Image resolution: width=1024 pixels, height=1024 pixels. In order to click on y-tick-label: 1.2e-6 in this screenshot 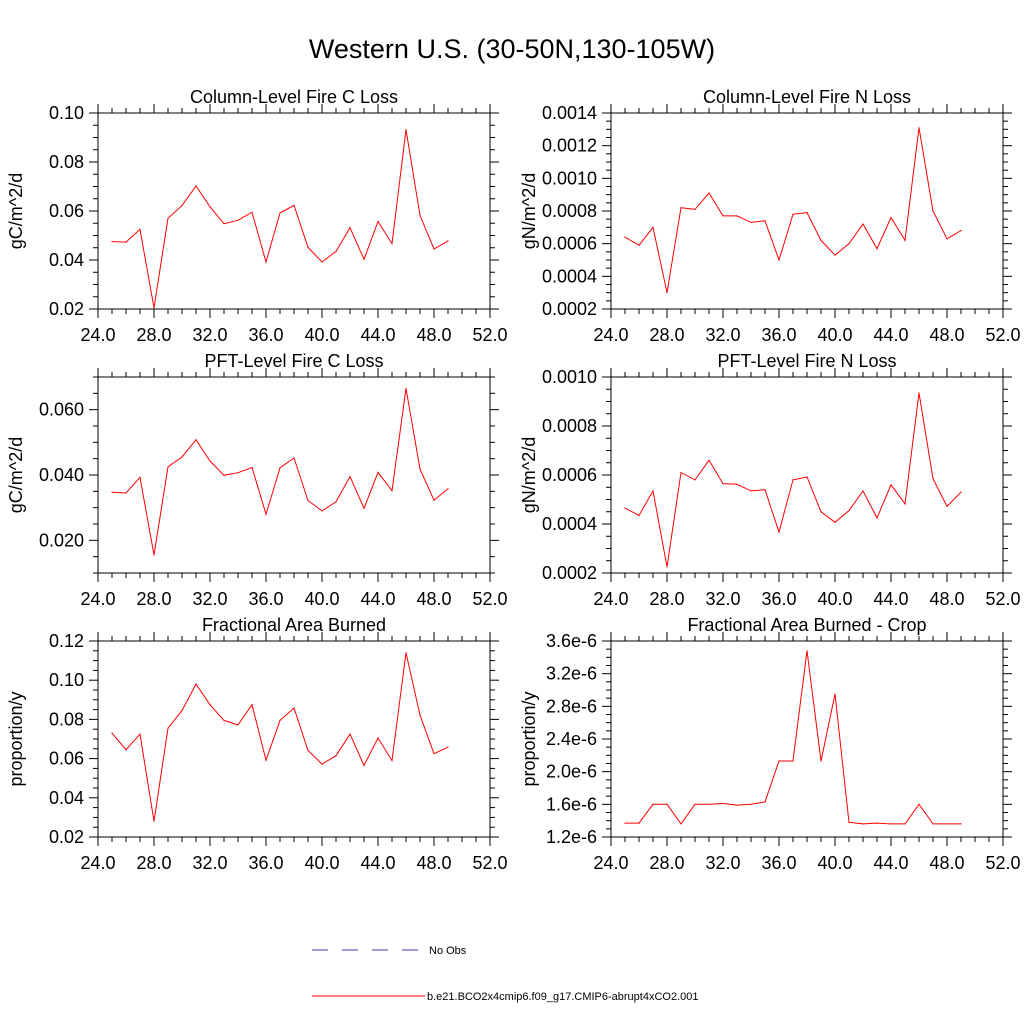, I will do `click(571, 837)`.